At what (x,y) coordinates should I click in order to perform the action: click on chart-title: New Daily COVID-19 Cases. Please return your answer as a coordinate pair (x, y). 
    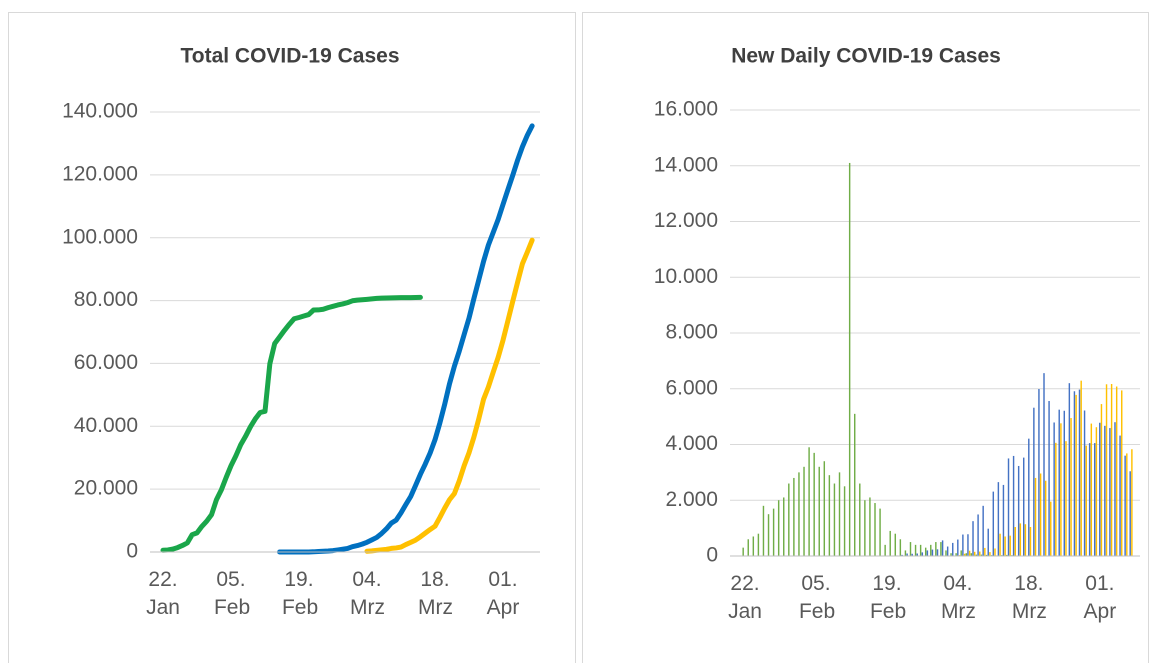
    Looking at the image, I should click on (866, 56).